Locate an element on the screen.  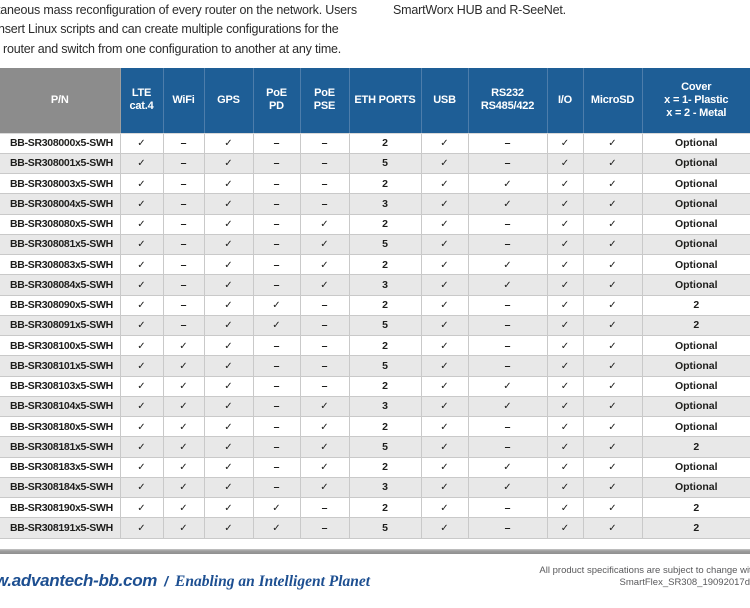
spec-value: 5 is located at coordinates (385, 365).